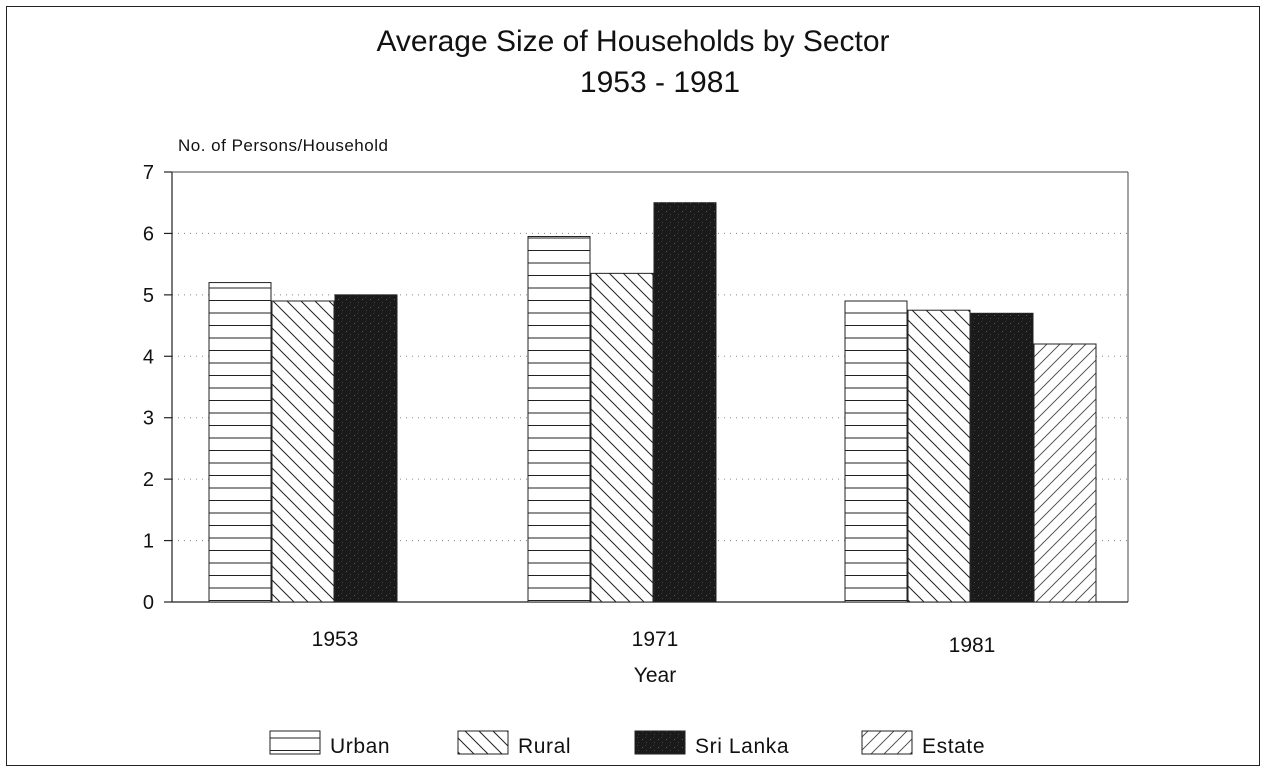 The width and height of the screenshot is (1267, 773). I want to click on x-tick-labels: 1953 1971 1981, so click(654, 642).